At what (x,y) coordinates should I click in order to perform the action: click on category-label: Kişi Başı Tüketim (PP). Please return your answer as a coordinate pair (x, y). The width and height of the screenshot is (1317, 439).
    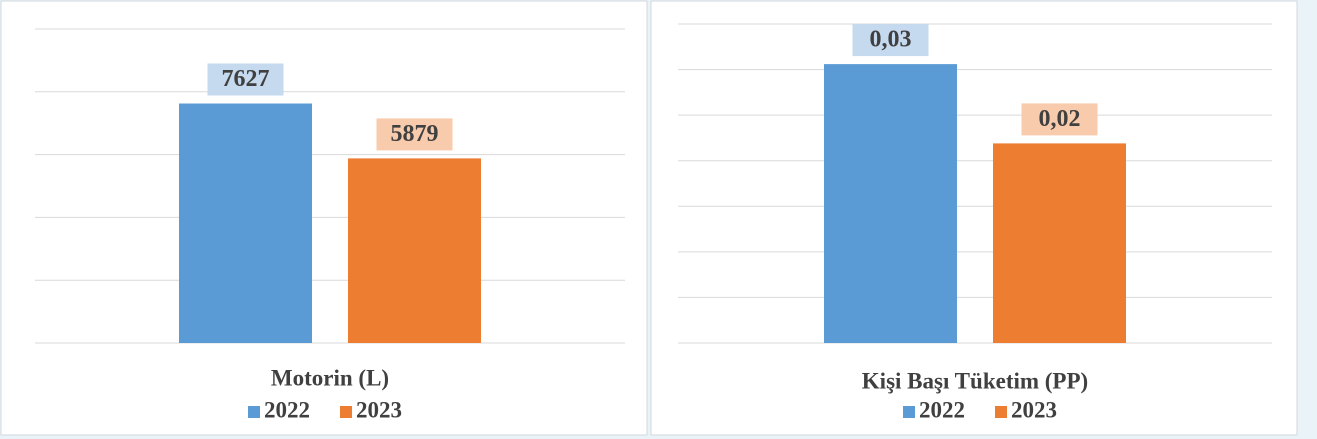
    Looking at the image, I should click on (975, 380).